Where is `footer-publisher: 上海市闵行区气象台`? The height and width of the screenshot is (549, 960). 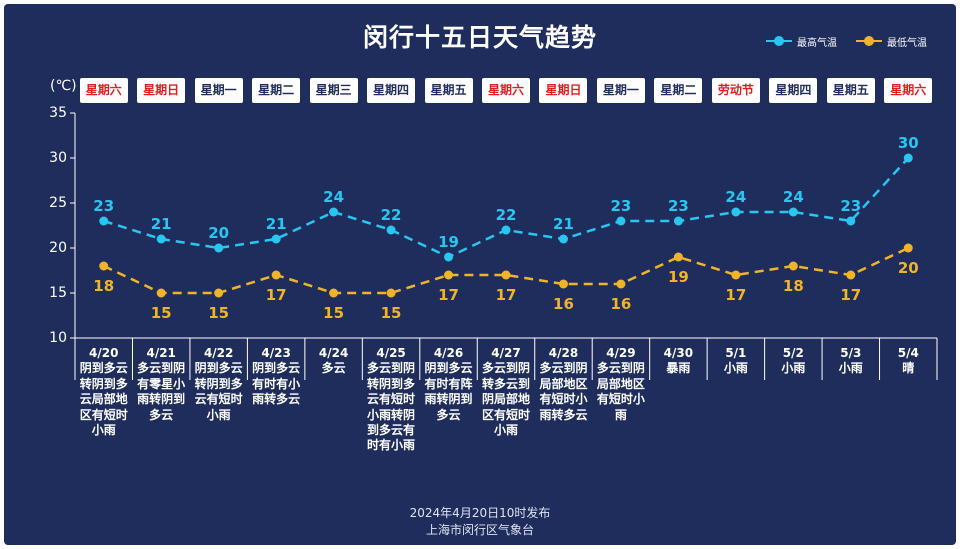
footer-publisher: 上海市闵行区气象台 is located at coordinates (479, 530).